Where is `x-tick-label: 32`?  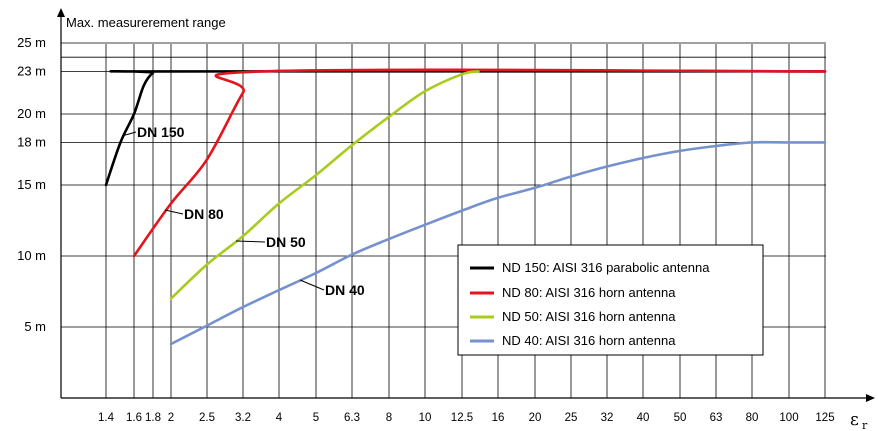
x-tick-label: 32 is located at coordinates (607, 418).